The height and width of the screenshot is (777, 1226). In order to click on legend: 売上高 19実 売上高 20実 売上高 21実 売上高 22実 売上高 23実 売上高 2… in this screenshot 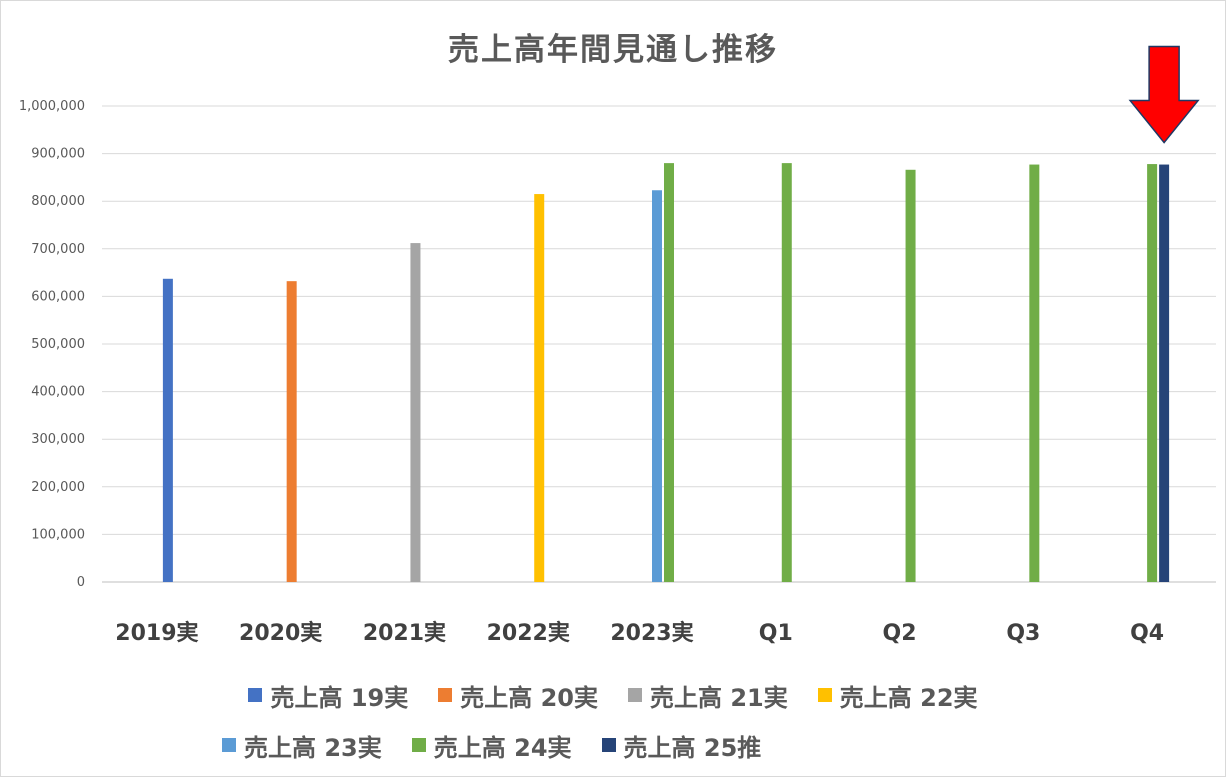, I will do `click(613, 720)`.